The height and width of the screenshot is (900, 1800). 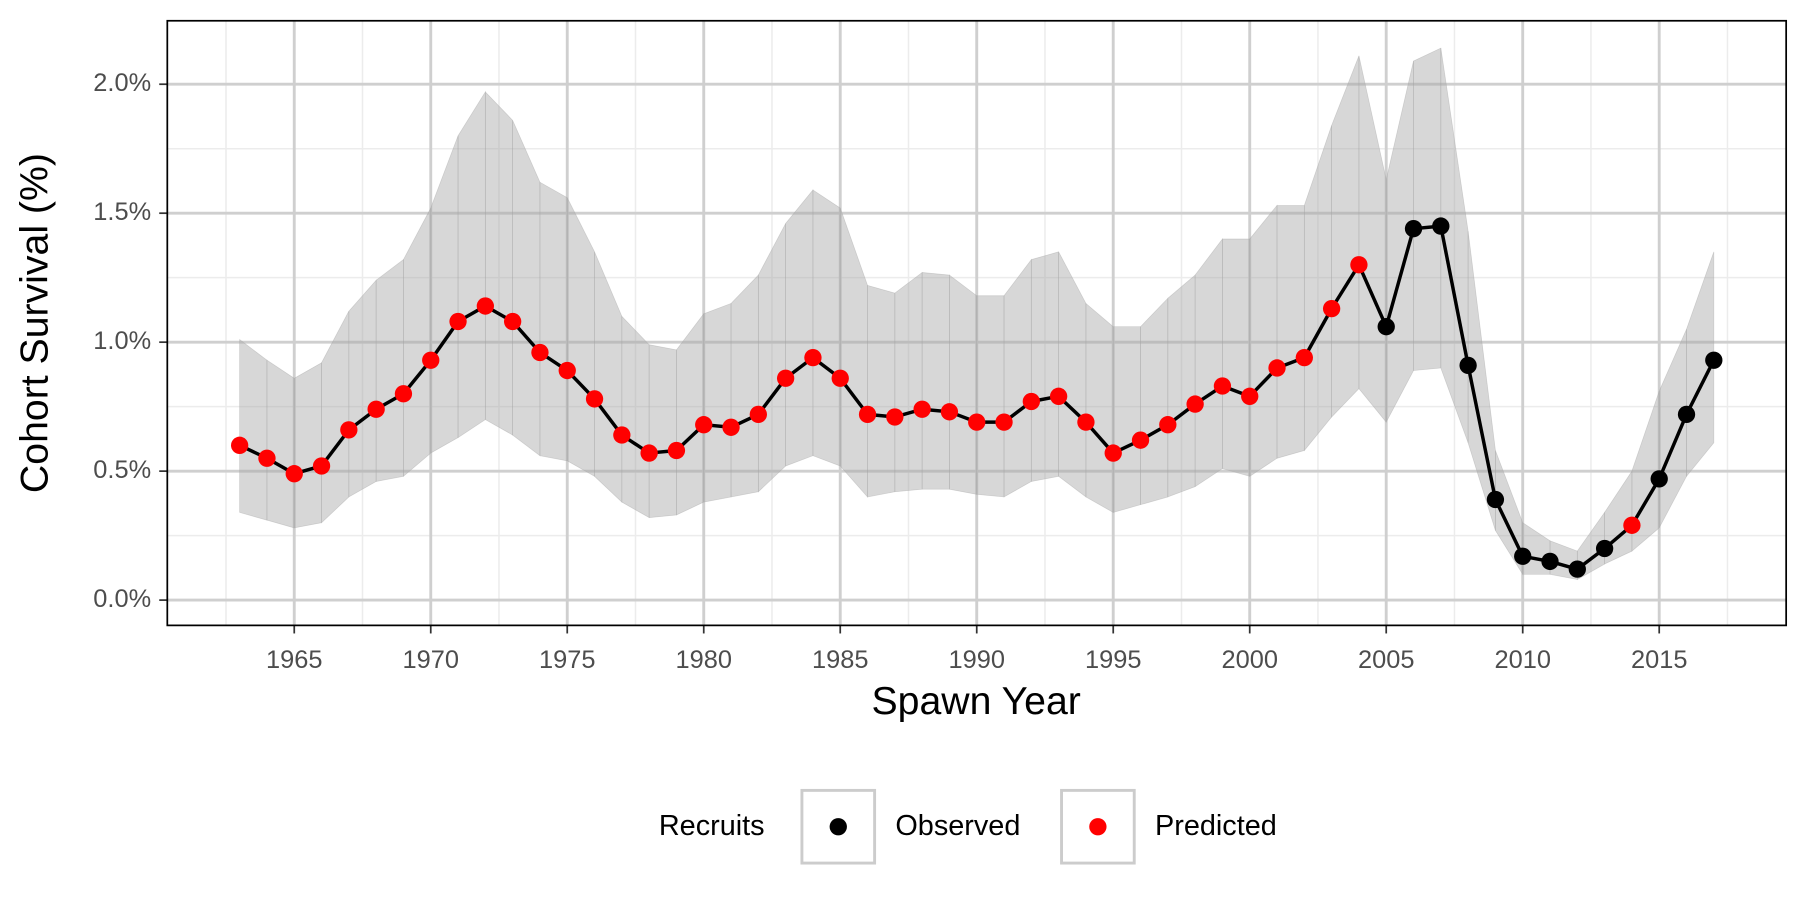 I want to click on x-axis-title: Spawn Year, so click(x=975, y=701).